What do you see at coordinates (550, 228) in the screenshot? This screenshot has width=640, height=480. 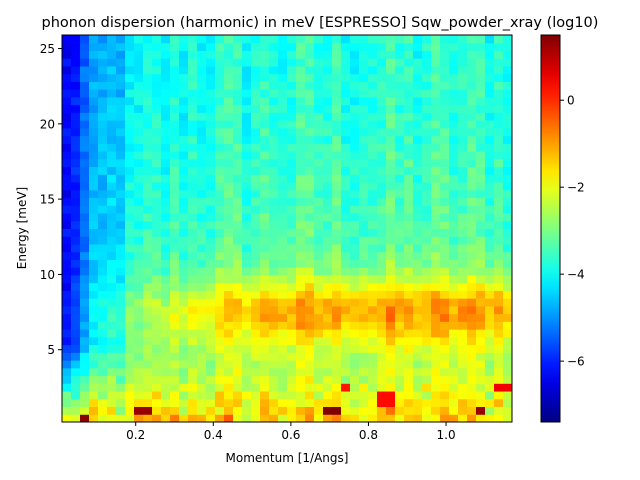 I see `colorbar-gradient` at bounding box center [550, 228].